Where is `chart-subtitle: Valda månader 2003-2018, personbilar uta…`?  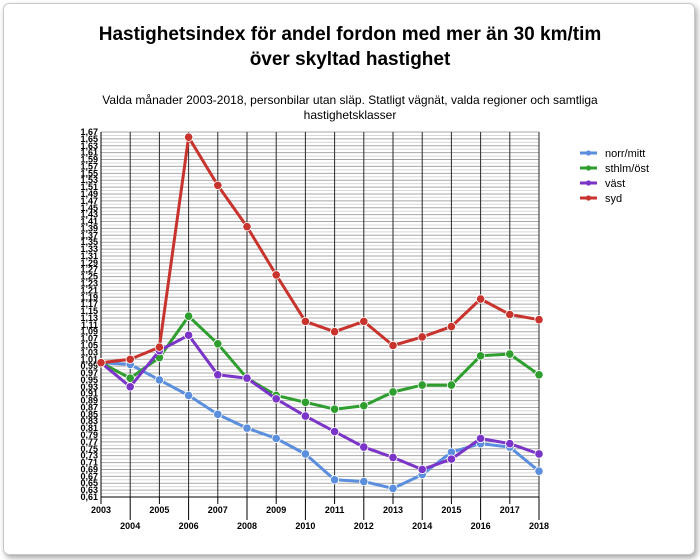
chart-subtitle: Valda månader 2003-2018, personbilar uta… is located at coordinates (350, 107).